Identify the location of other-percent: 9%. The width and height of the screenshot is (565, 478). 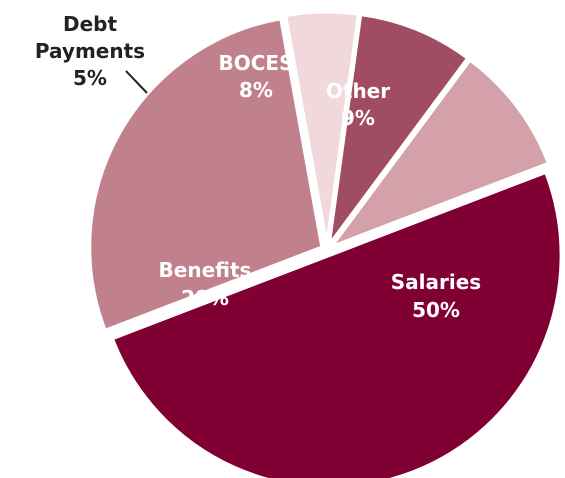
(358, 118).